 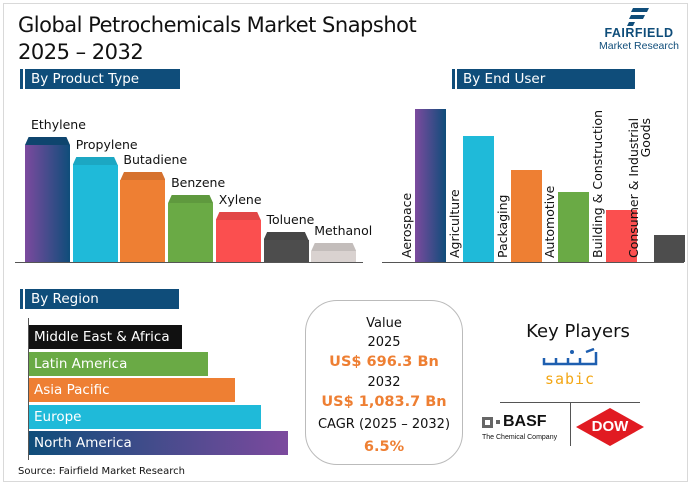 I want to click on year-2032: 2032, so click(x=384, y=382).